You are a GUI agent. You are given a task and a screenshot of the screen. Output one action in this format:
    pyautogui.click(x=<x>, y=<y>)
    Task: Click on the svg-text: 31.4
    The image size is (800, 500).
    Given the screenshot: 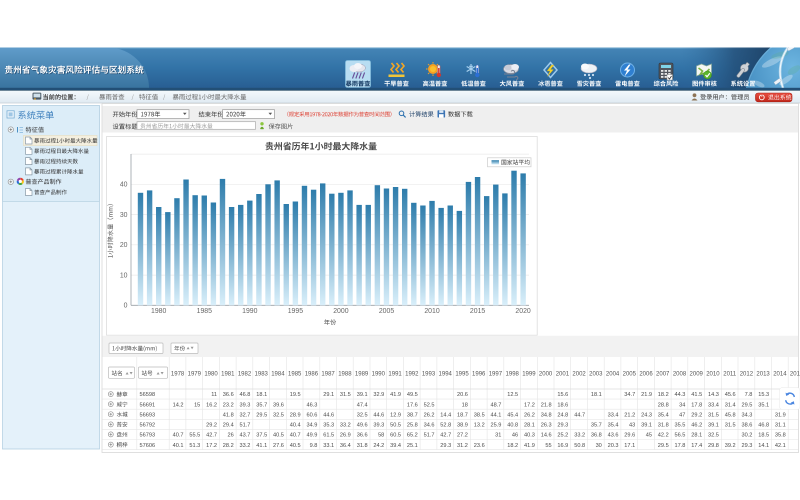 What is the action you would take?
    pyautogui.click(x=730, y=405)
    